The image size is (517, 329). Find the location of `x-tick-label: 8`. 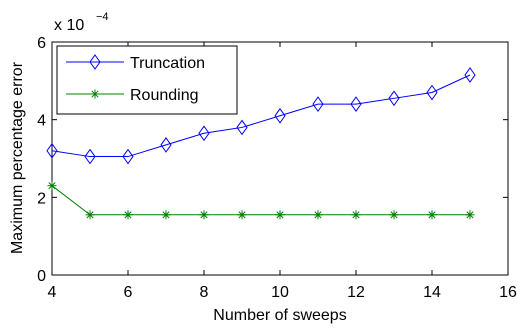

x-tick-label: 8 is located at coordinates (204, 292).